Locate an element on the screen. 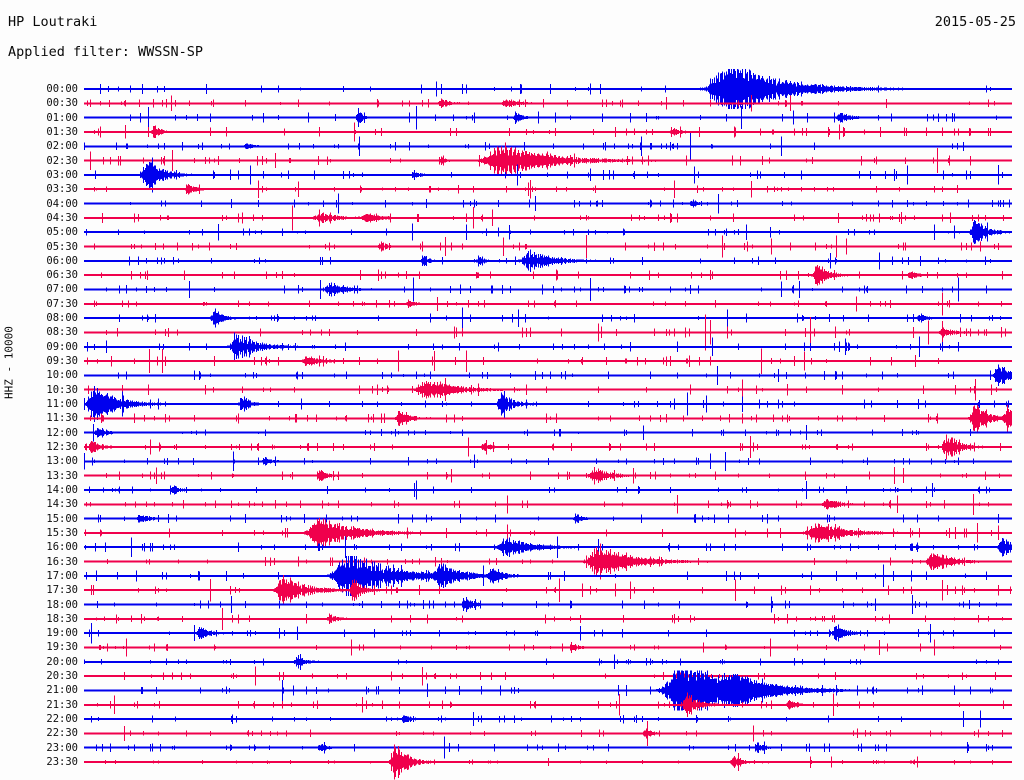  time-axis-label: 04:30 is located at coordinates (62, 217).